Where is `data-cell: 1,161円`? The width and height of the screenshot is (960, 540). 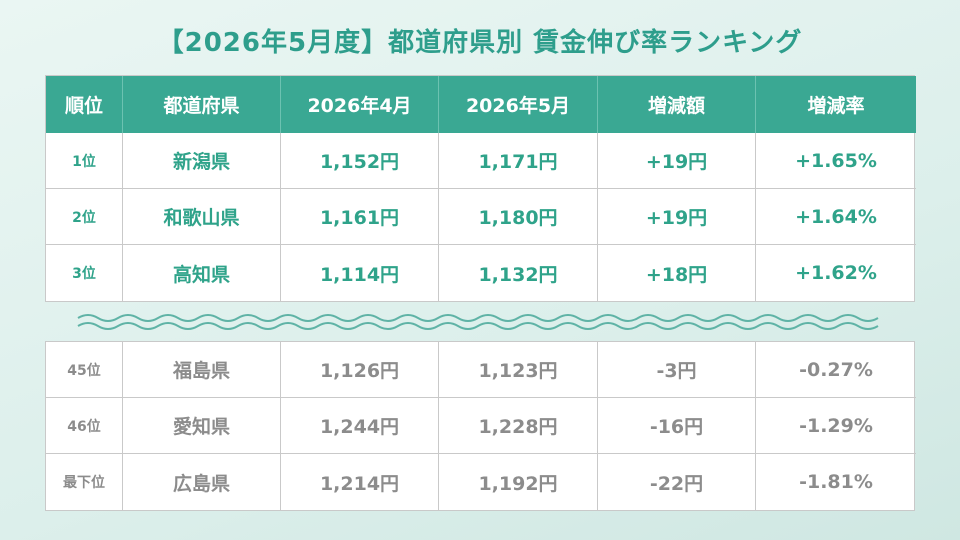
data-cell: 1,161円 is located at coordinates (360, 217).